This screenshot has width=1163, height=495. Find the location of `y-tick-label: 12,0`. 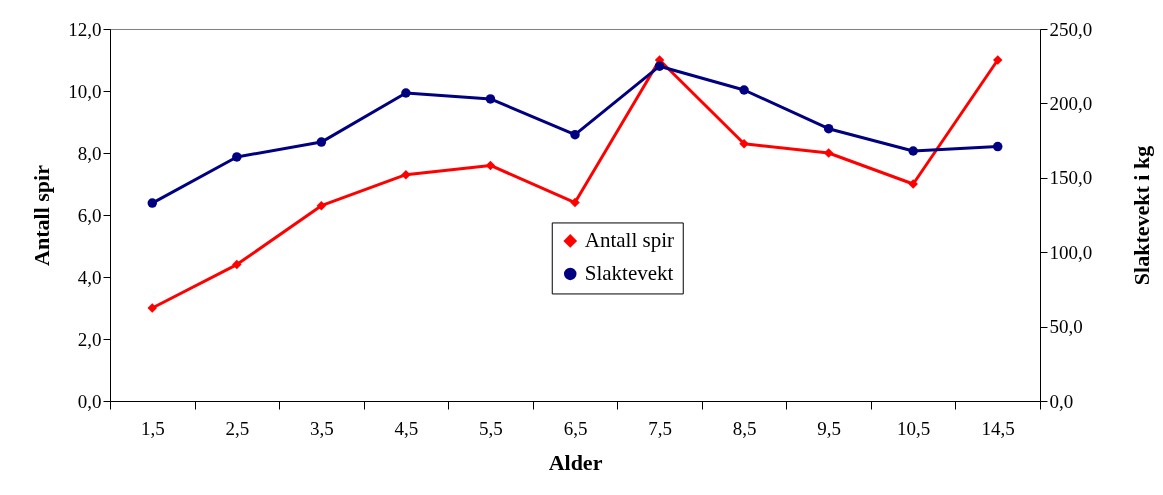

y-tick-label: 12,0 is located at coordinates (85, 29).